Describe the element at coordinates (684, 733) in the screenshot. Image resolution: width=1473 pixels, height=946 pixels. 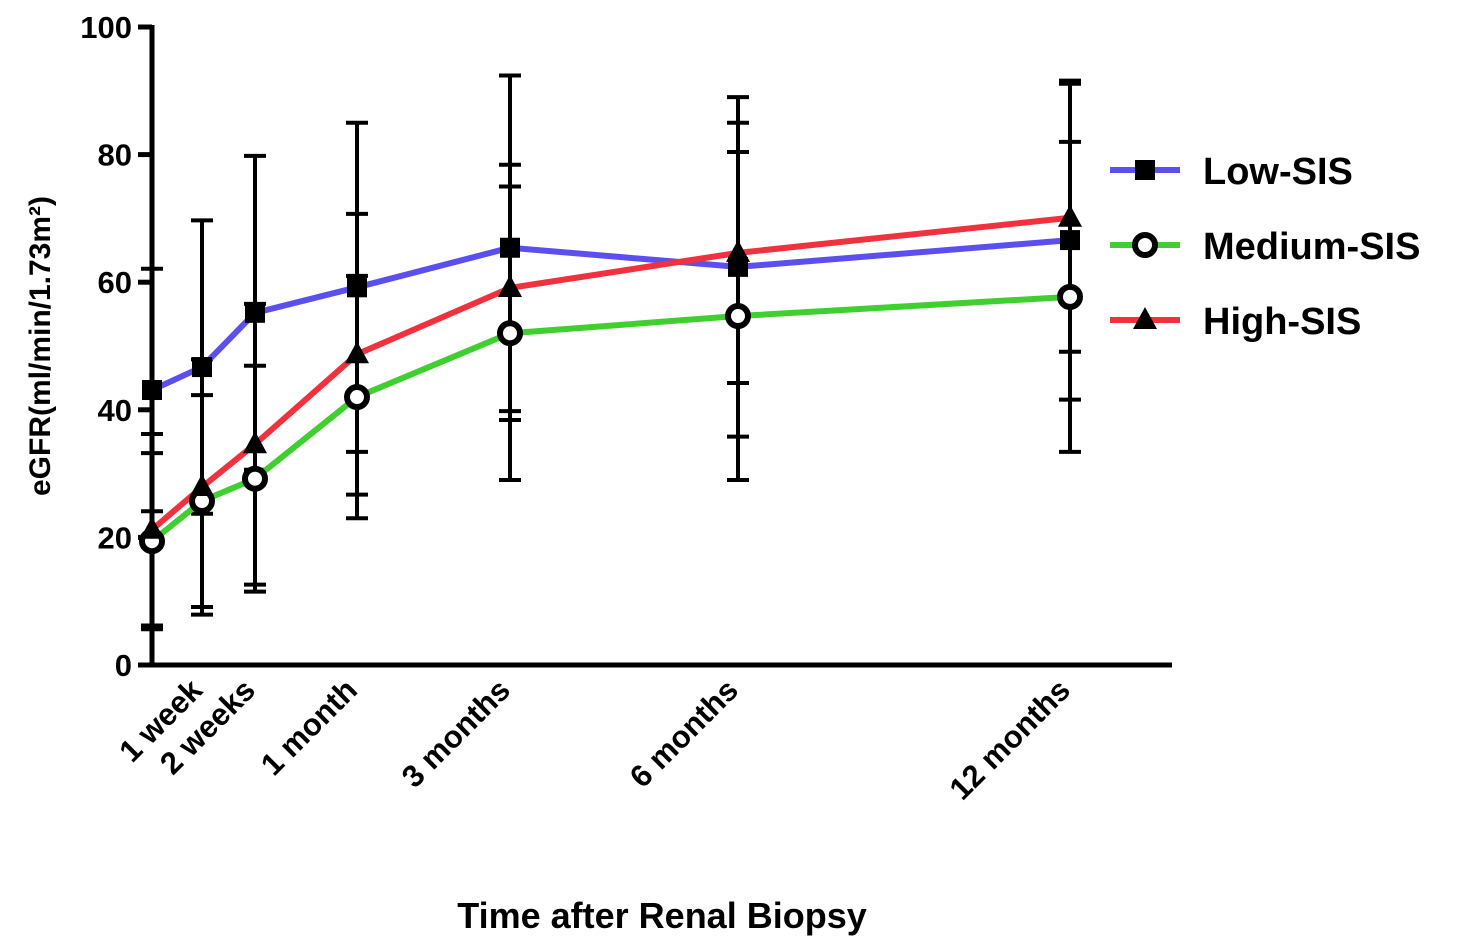
I see `x-tick-label: 6 months` at that location.